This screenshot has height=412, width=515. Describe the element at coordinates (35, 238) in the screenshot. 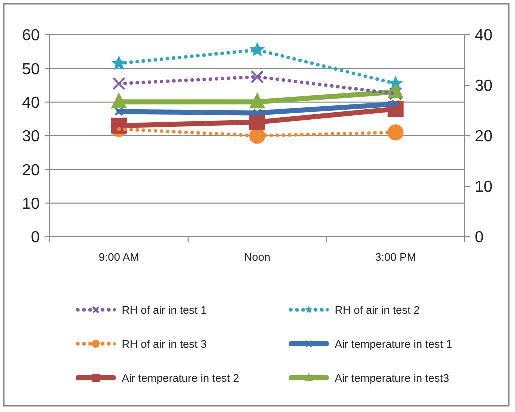

I see `y-tick-label: 0` at that location.